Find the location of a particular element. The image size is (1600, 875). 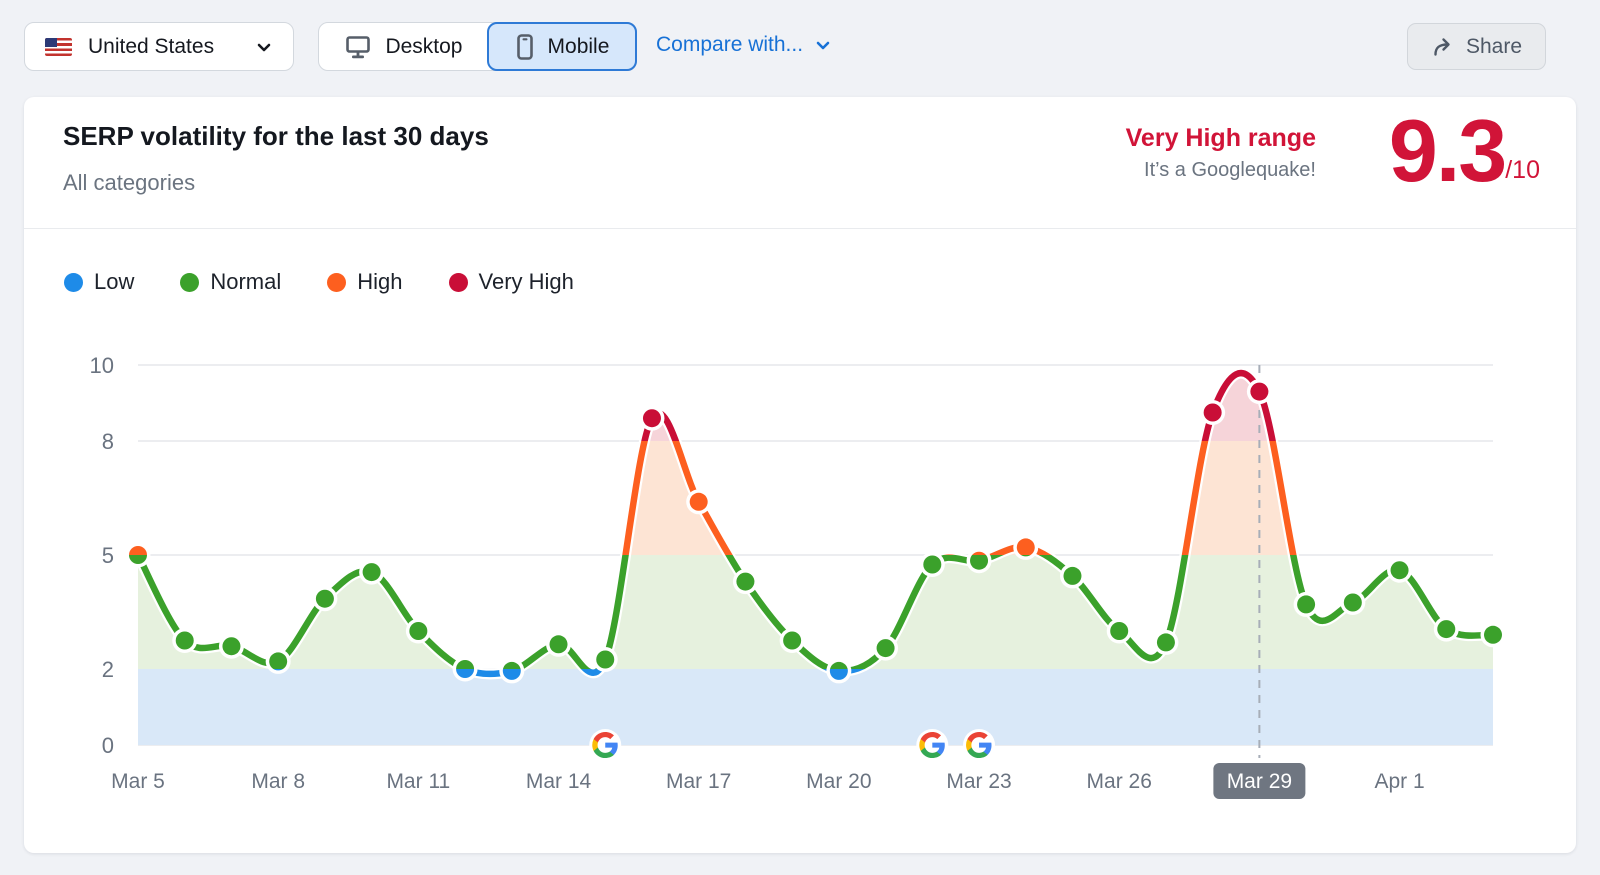

x-axis-label-Apr 1: Apr 1 is located at coordinates (1399, 781).